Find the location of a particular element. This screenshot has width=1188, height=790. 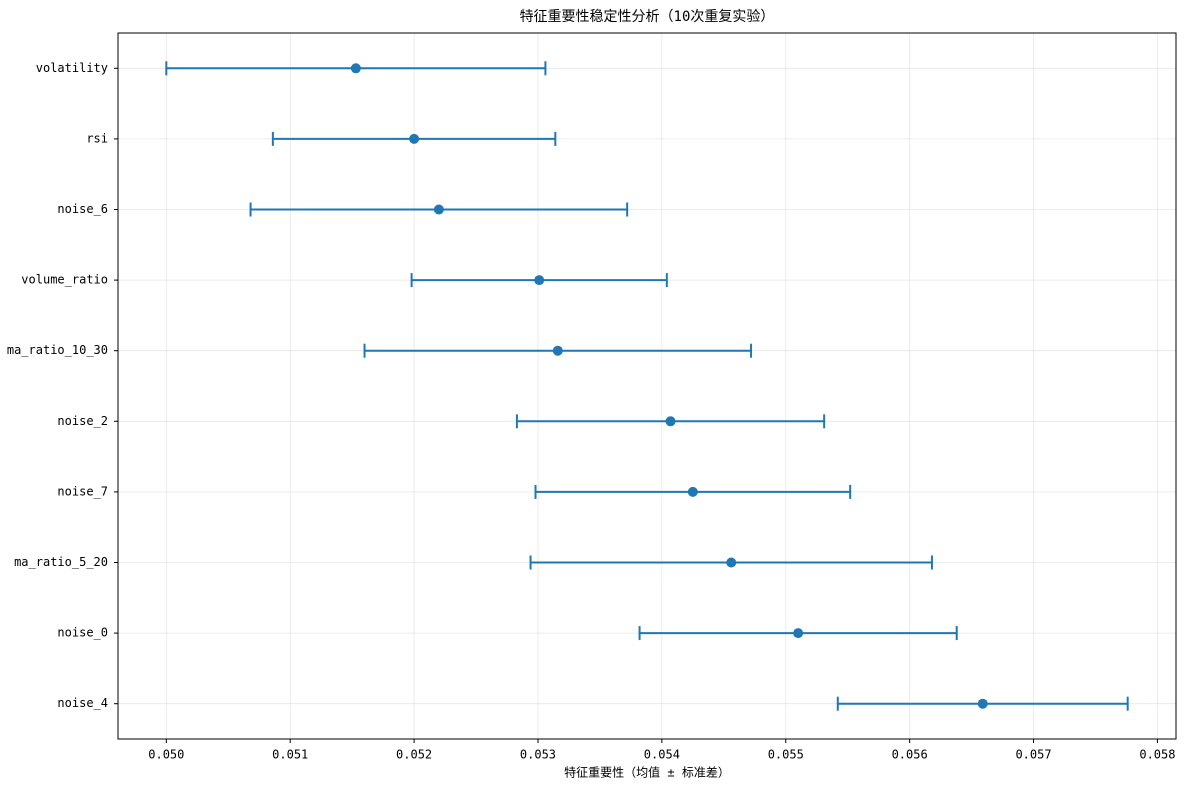

x-tick-label: 0.054 is located at coordinates (662, 755).